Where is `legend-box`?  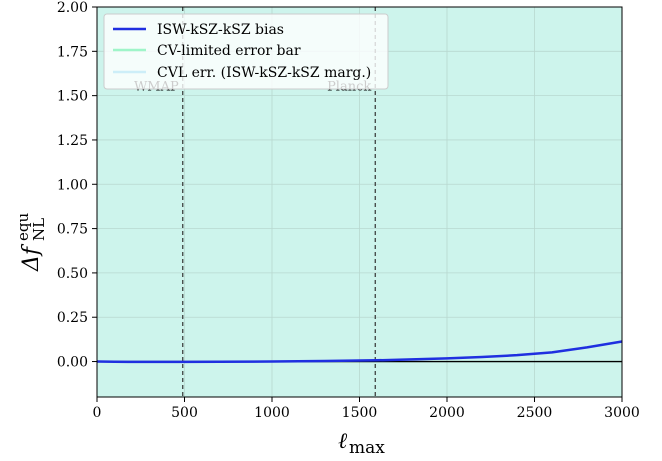 legend-box is located at coordinates (246, 51).